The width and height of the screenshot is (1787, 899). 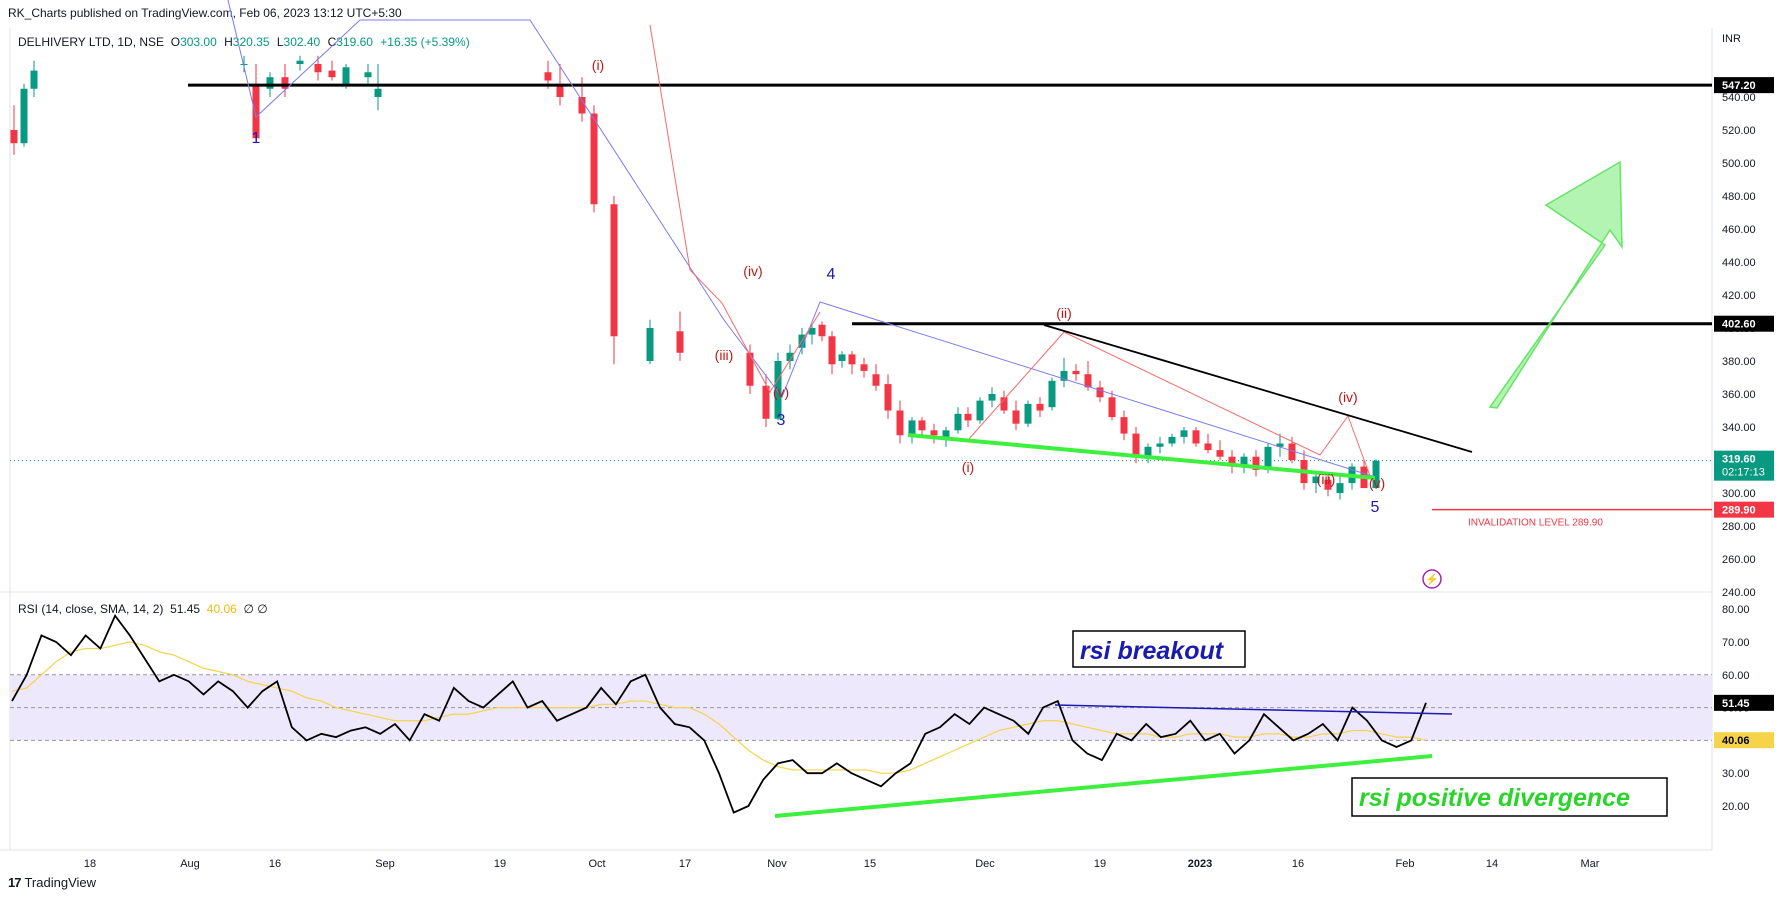 What do you see at coordinates (1253, 709) in the screenshot?
I see `rsi-breakout-trendline` at bounding box center [1253, 709].